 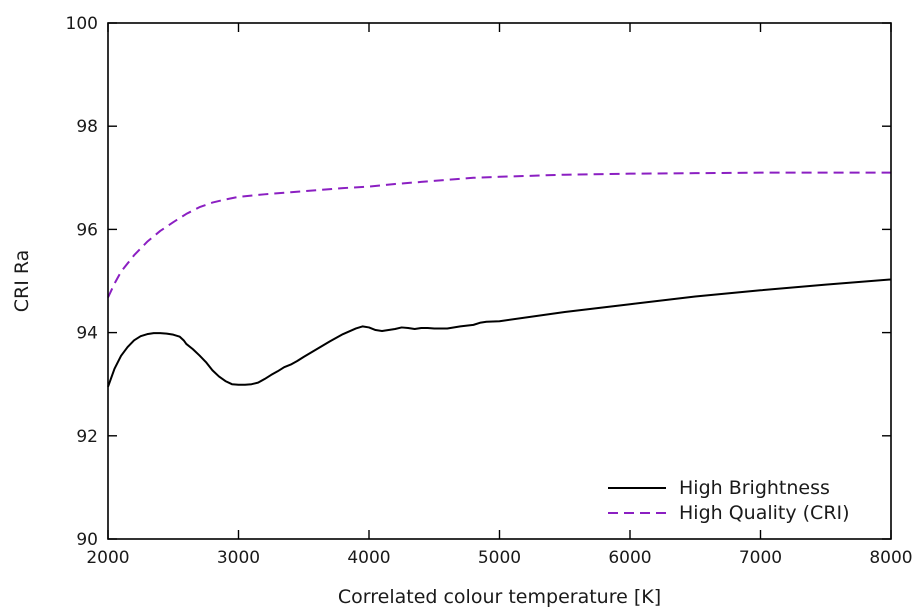 What do you see at coordinates (629, 558) in the screenshot?
I see `x-tick-label-6000: 6000` at bounding box center [629, 558].